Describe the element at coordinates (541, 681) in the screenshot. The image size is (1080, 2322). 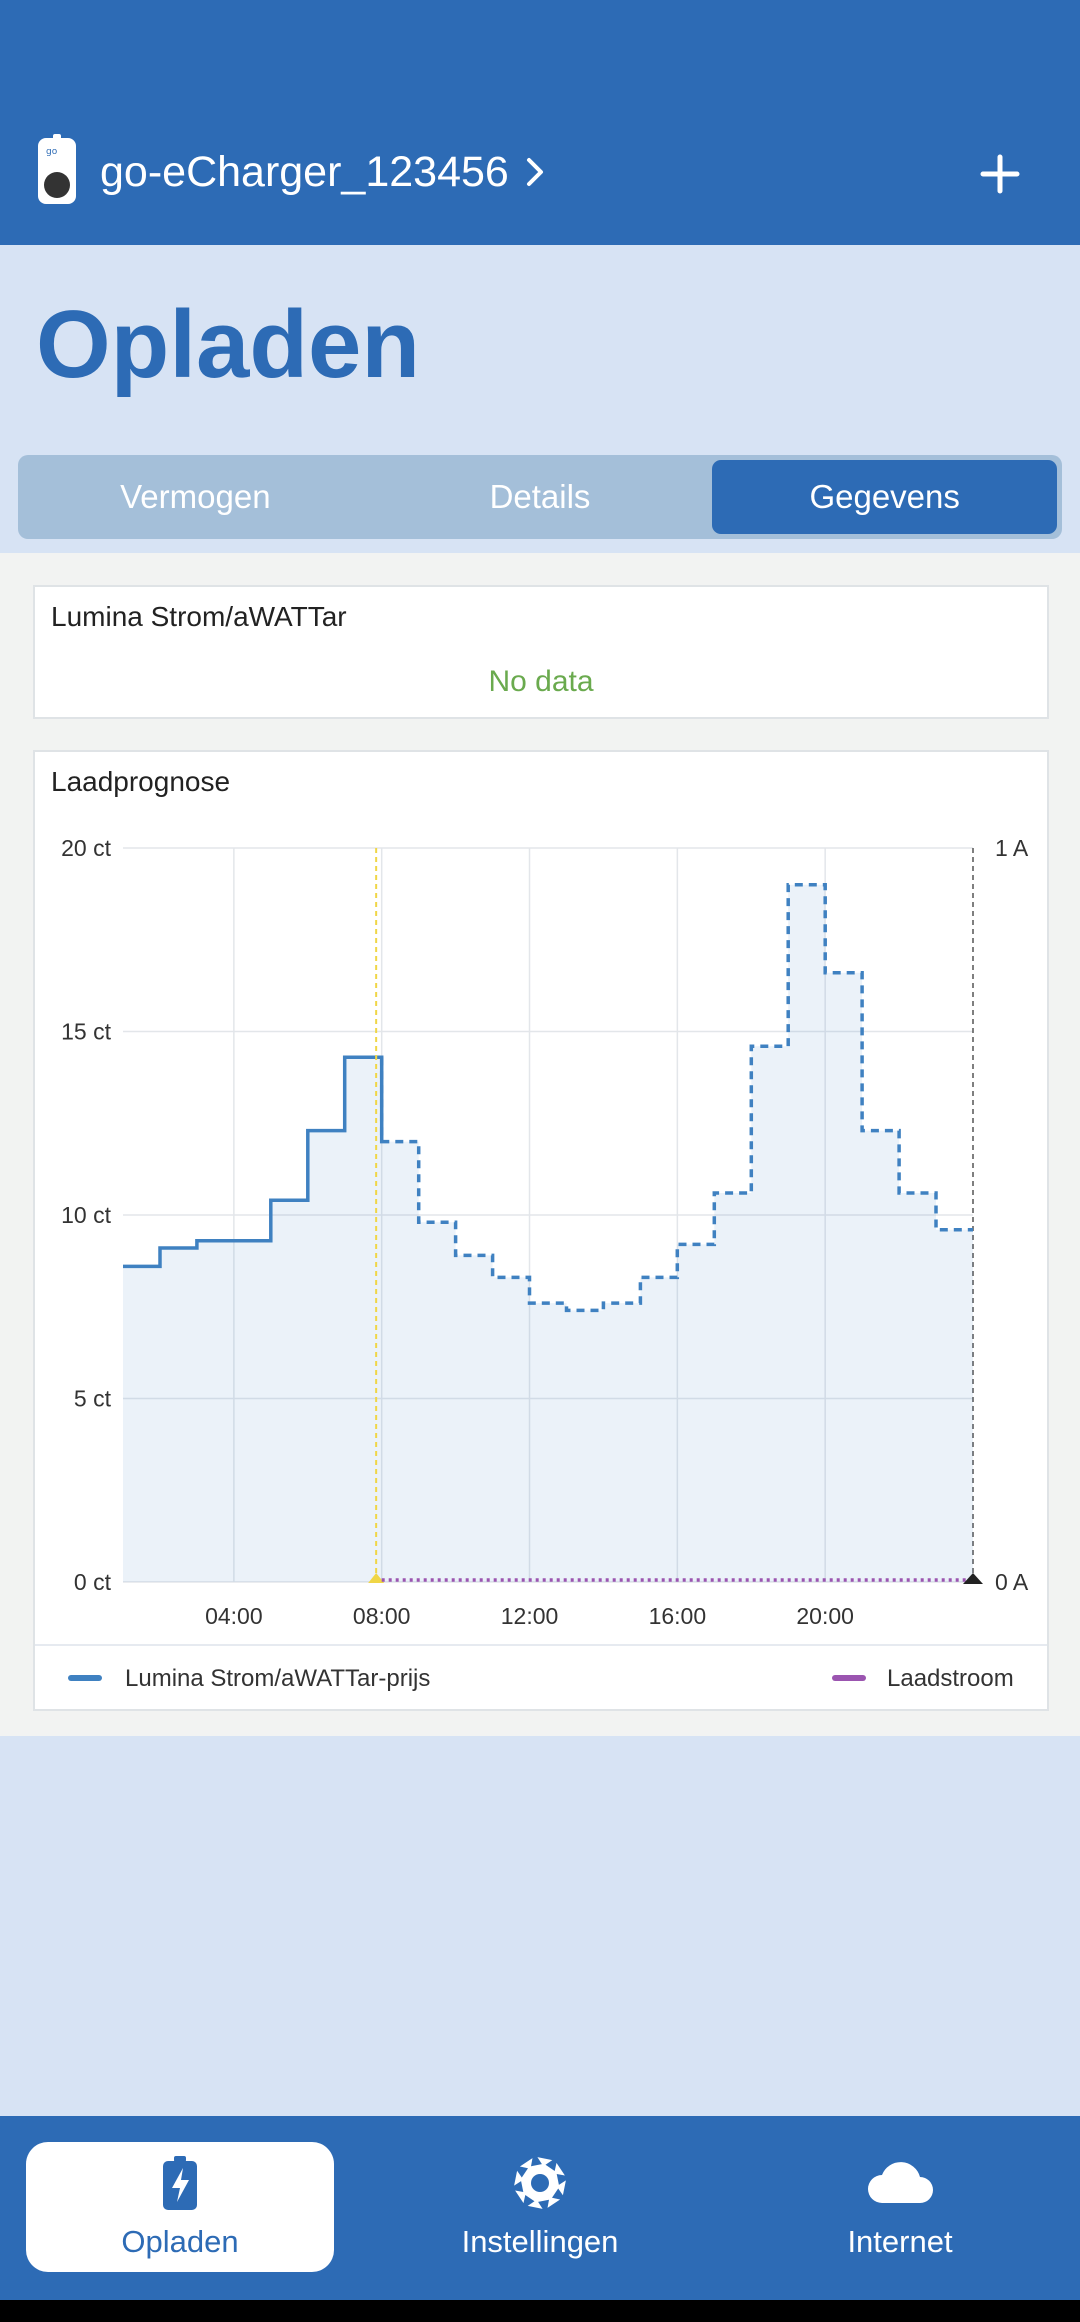
I see `no-data-message: No data` at that location.